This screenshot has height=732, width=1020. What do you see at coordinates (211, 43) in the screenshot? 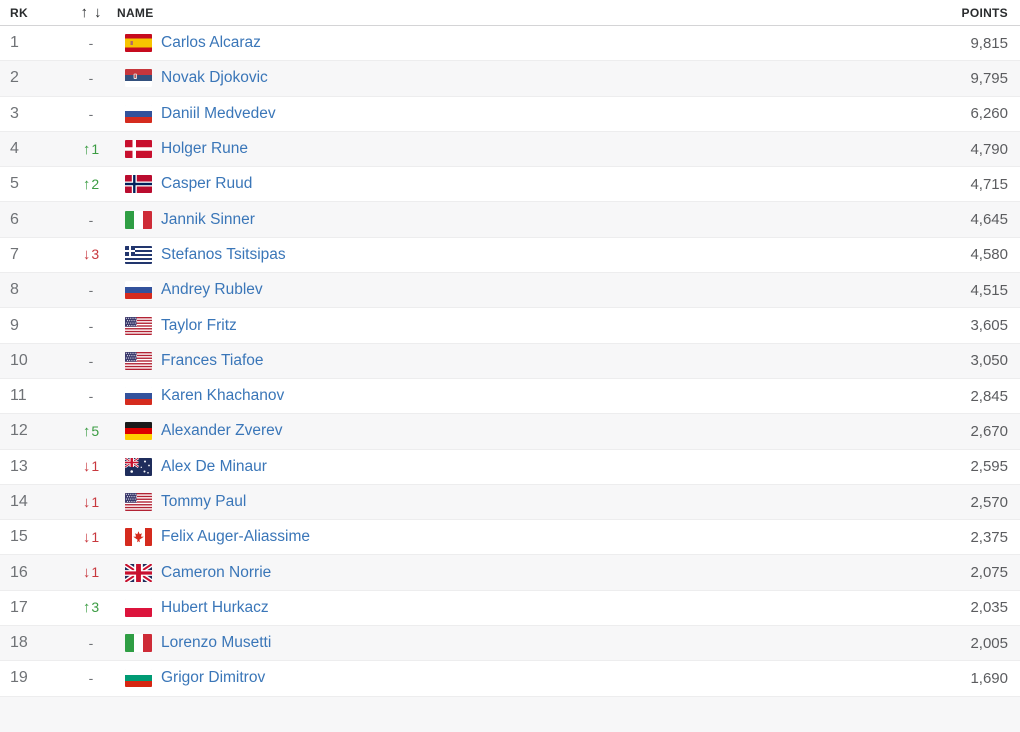
I see `player-link: Carlos Alcaraz` at bounding box center [211, 43].